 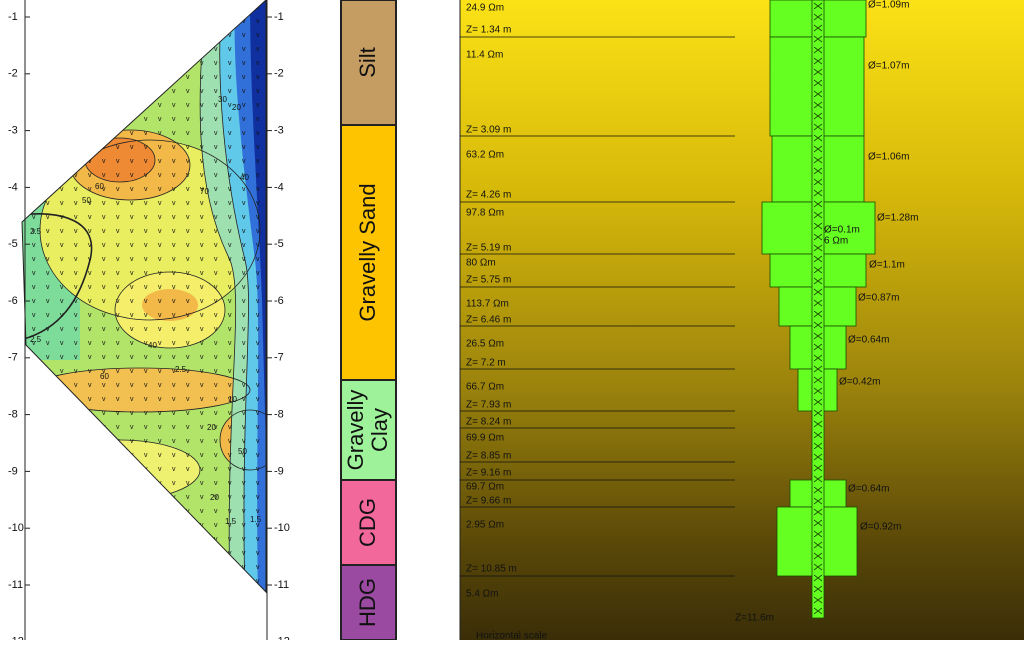 I want to click on contour-label: 30, so click(x=222, y=99).